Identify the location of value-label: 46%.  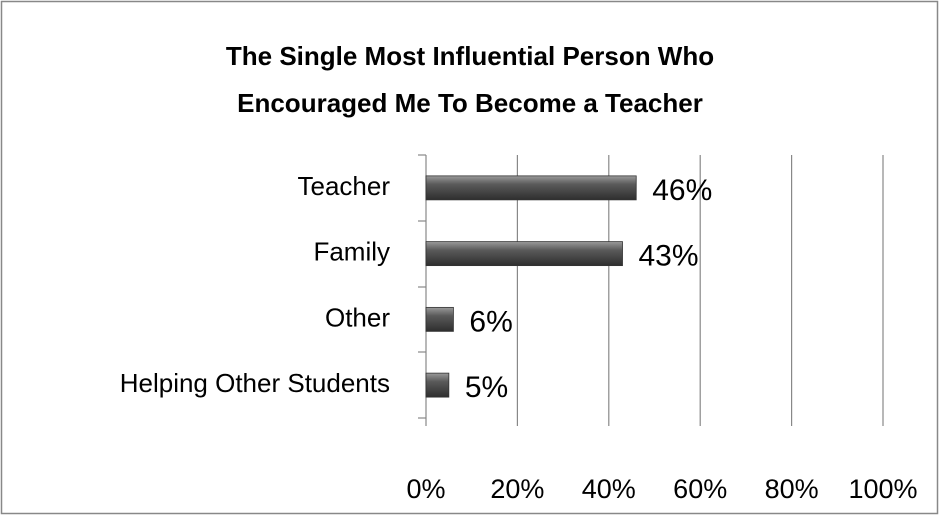
(682, 190).